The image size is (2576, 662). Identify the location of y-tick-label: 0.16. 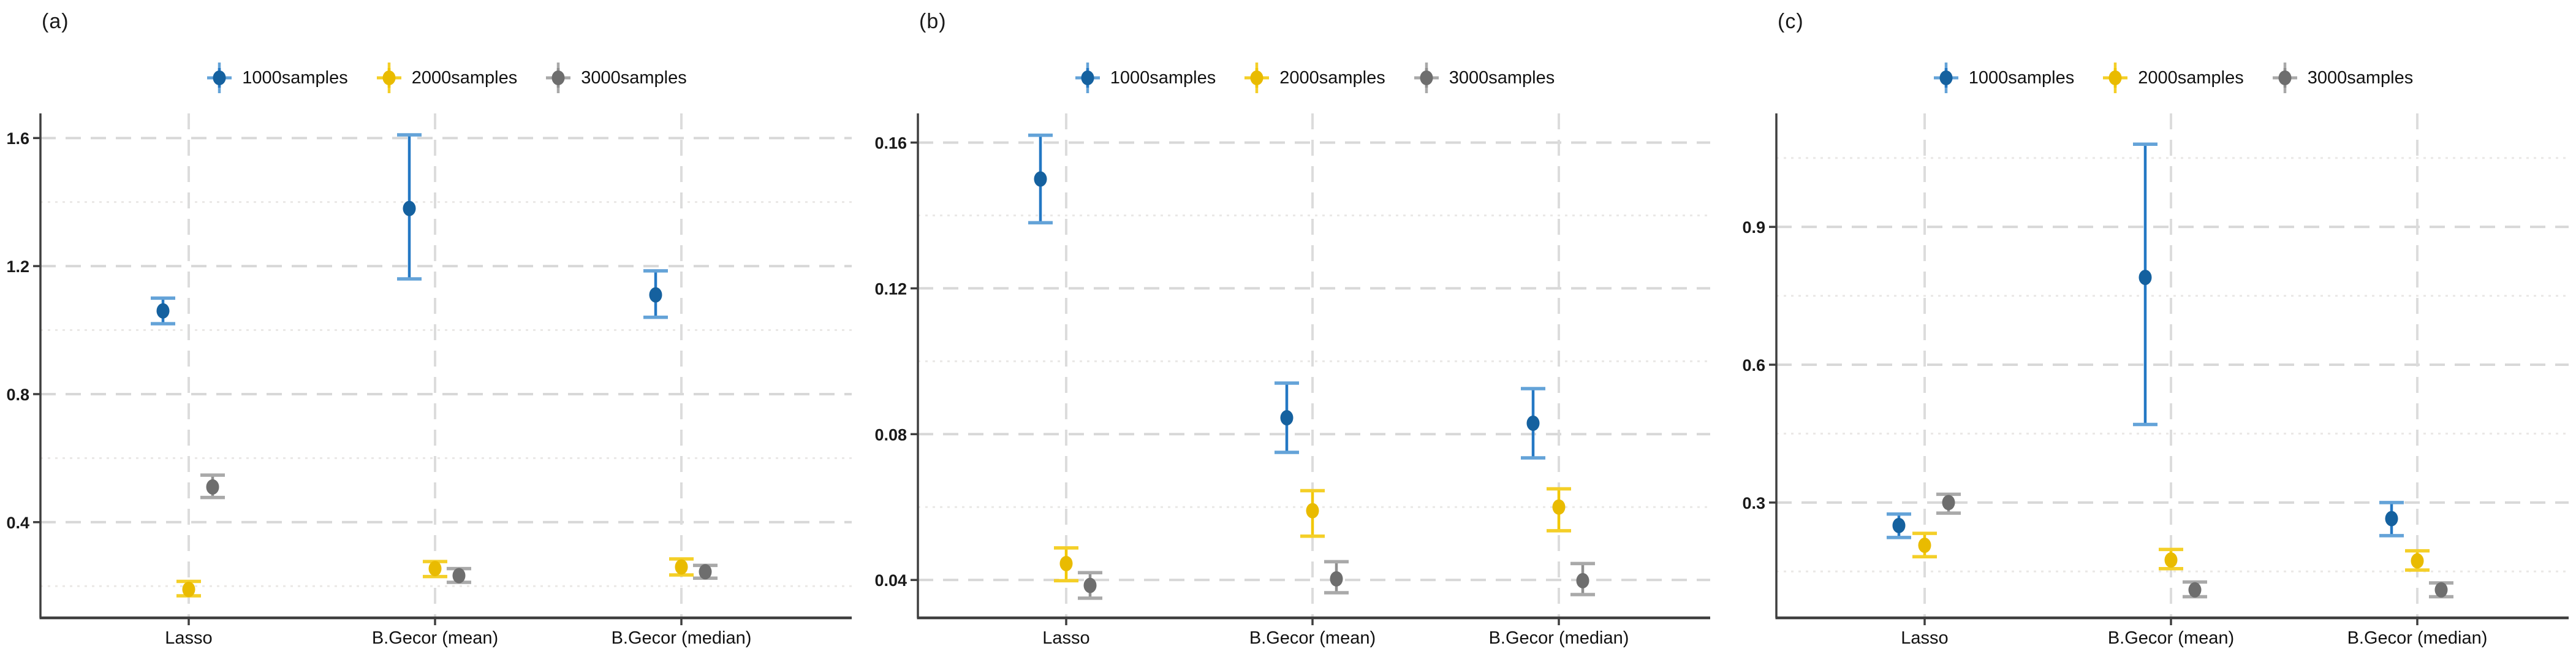
(890, 143).